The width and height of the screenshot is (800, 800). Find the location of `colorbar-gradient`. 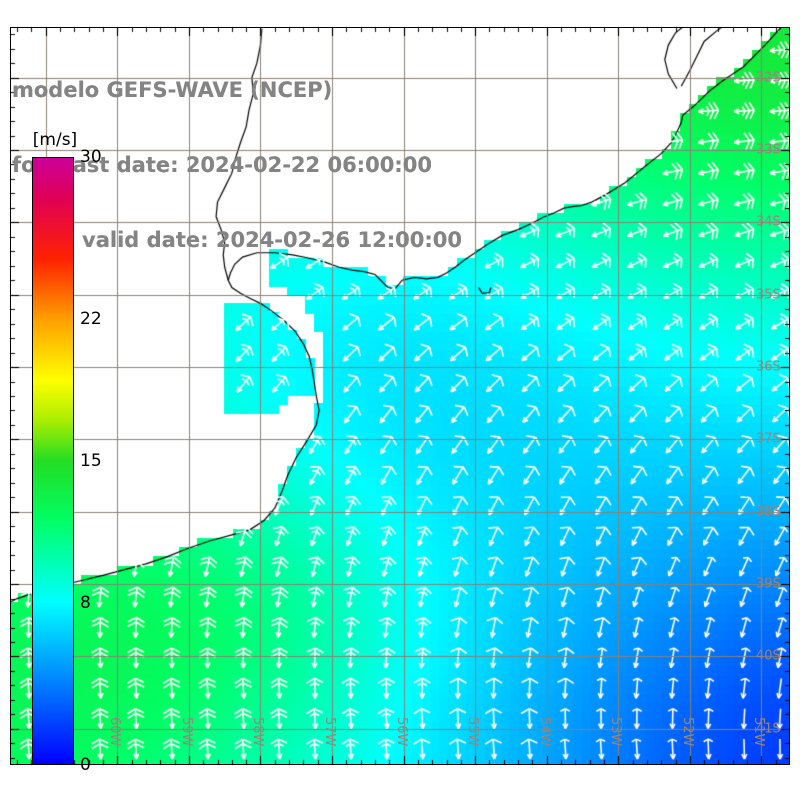

colorbar-gradient is located at coordinates (53, 461).